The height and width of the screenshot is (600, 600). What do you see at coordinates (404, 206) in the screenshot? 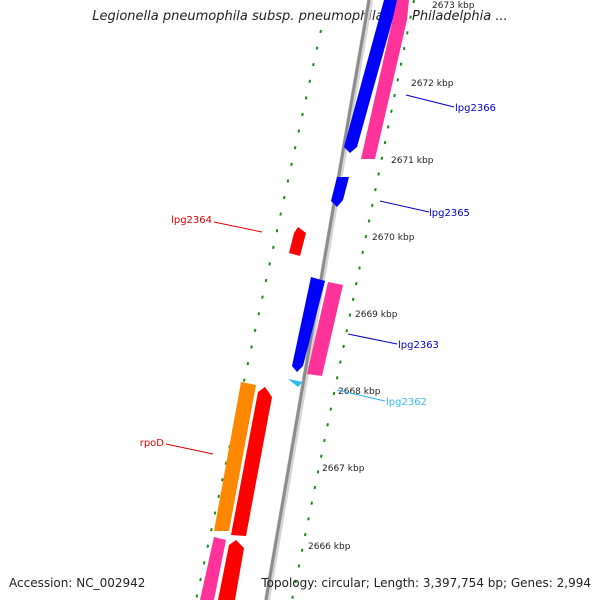
I see `callout-lpg2365` at bounding box center [404, 206].